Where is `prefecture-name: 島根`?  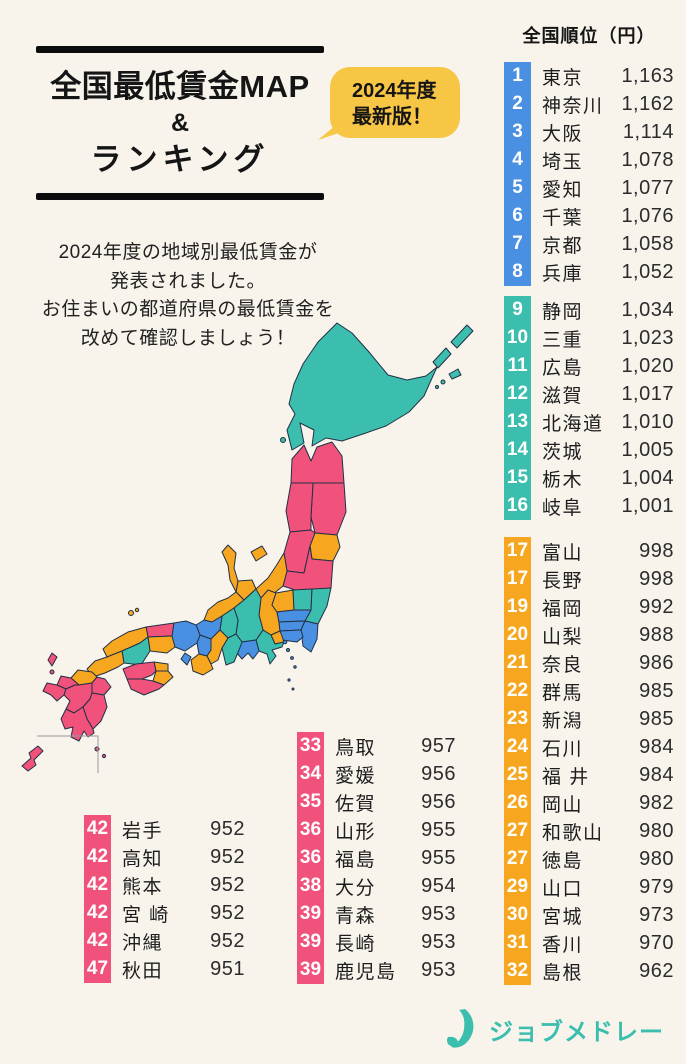
prefecture-name: 島根 is located at coordinates (563, 973).